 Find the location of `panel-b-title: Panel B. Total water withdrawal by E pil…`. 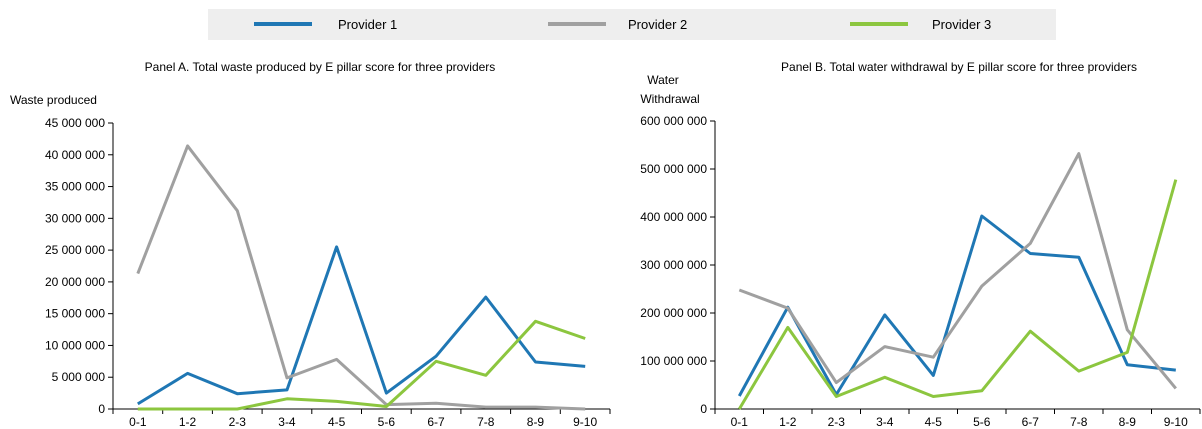

panel-b-title: Panel B. Total water withdrawal by E pil… is located at coordinates (959, 67).